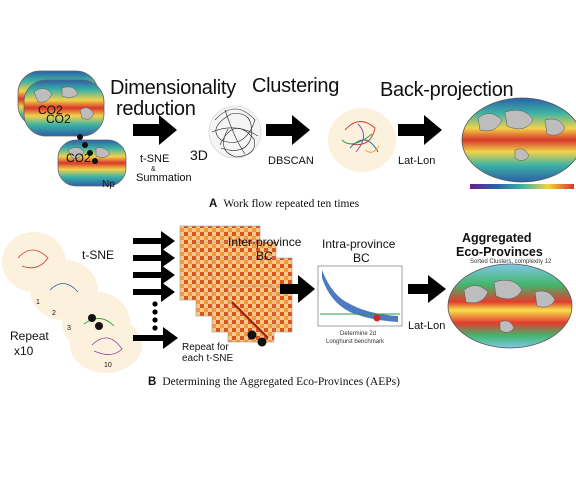 This screenshot has height=481, width=576. What do you see at coordinates (497, 238) in the screenshot?
I see `result-title-1: Aggregated` at bounding box center [497, 238].